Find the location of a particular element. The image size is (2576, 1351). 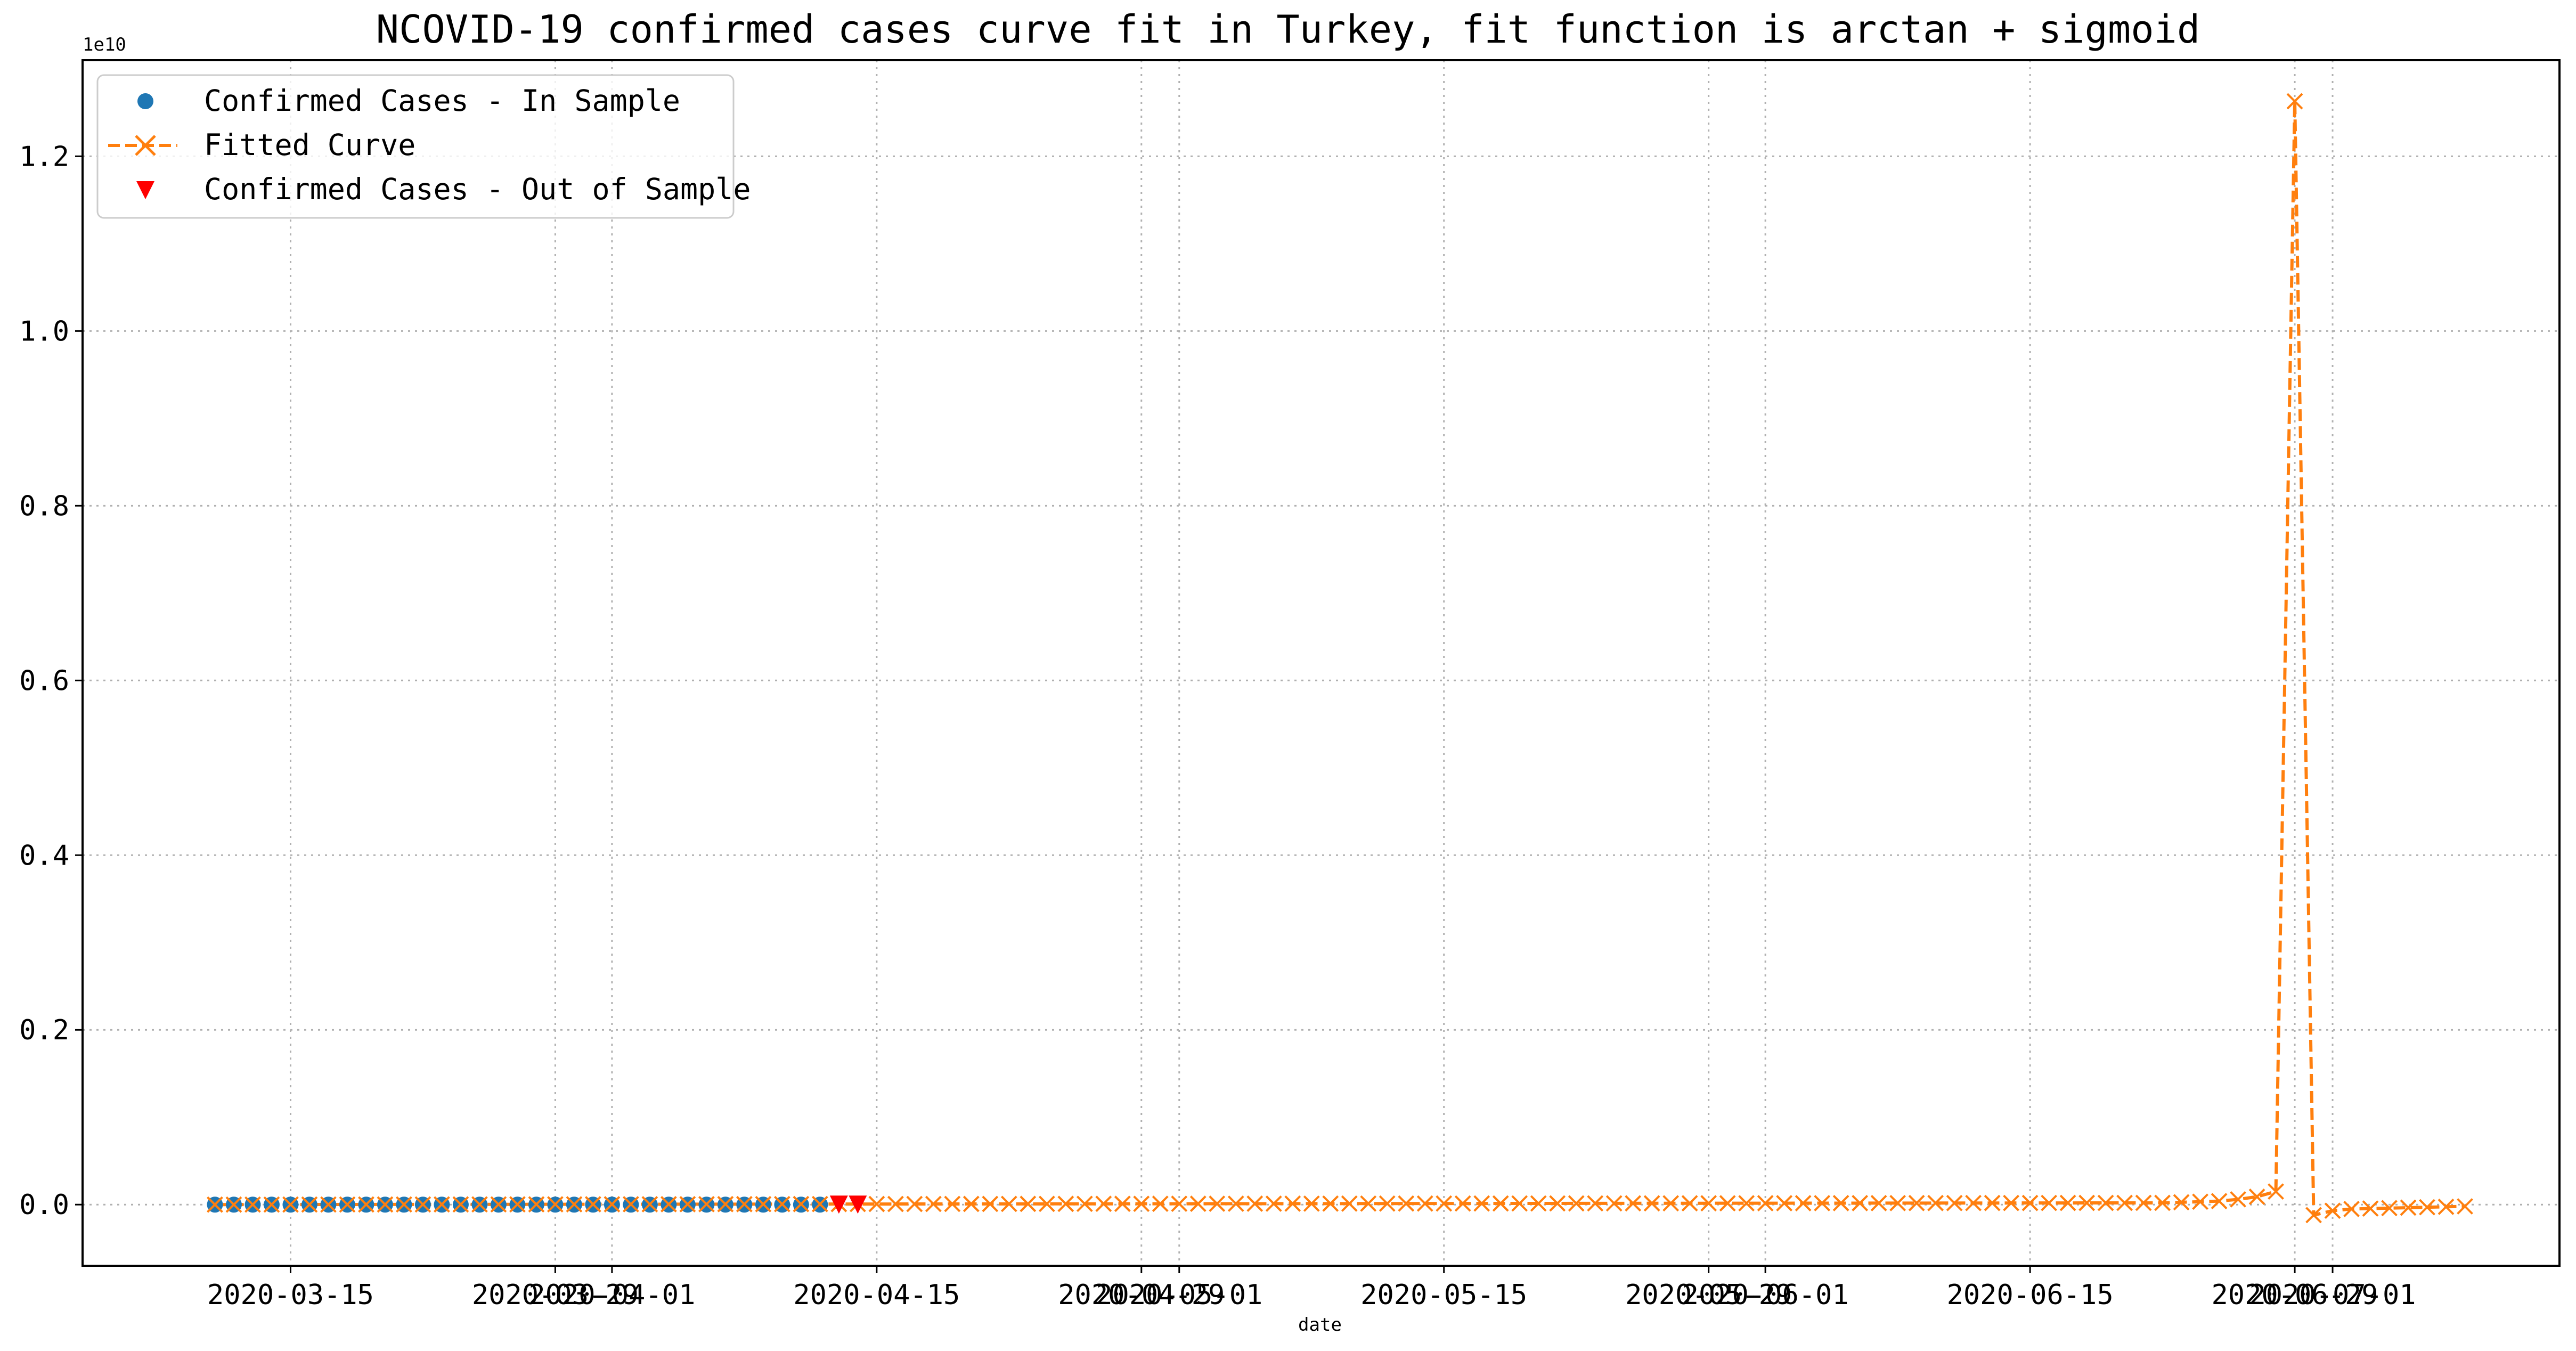

legend-box is located at coordinates (415, 146).